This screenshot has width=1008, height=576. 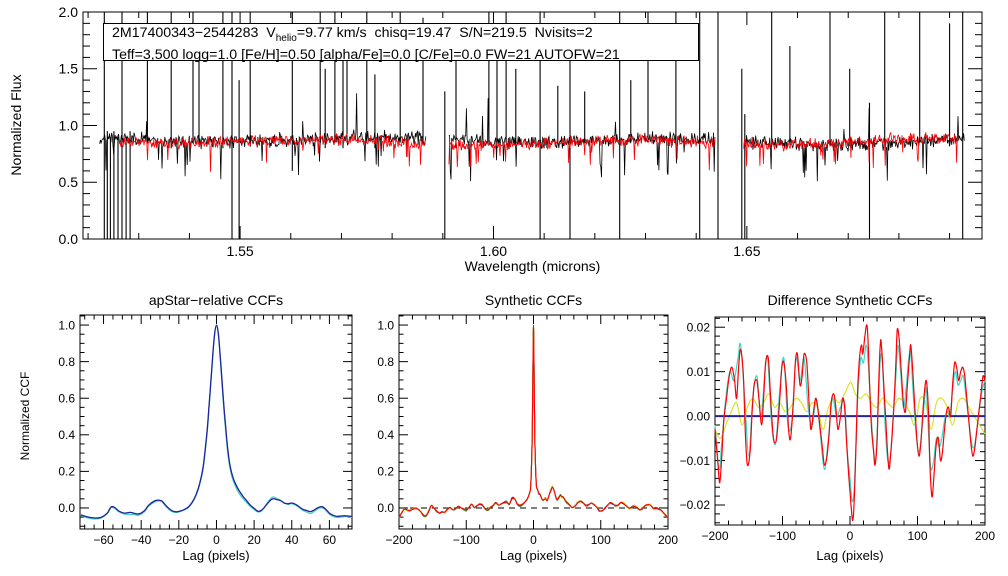 I want to click on svg-text: −0.01, so click(x=695, y=461).